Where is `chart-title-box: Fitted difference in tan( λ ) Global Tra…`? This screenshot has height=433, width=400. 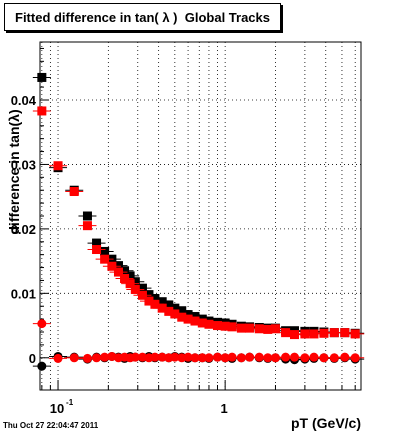 chart-title-box: Fitted difference in tan( λ ) Global Tra… is located at coordinates (142, 17).